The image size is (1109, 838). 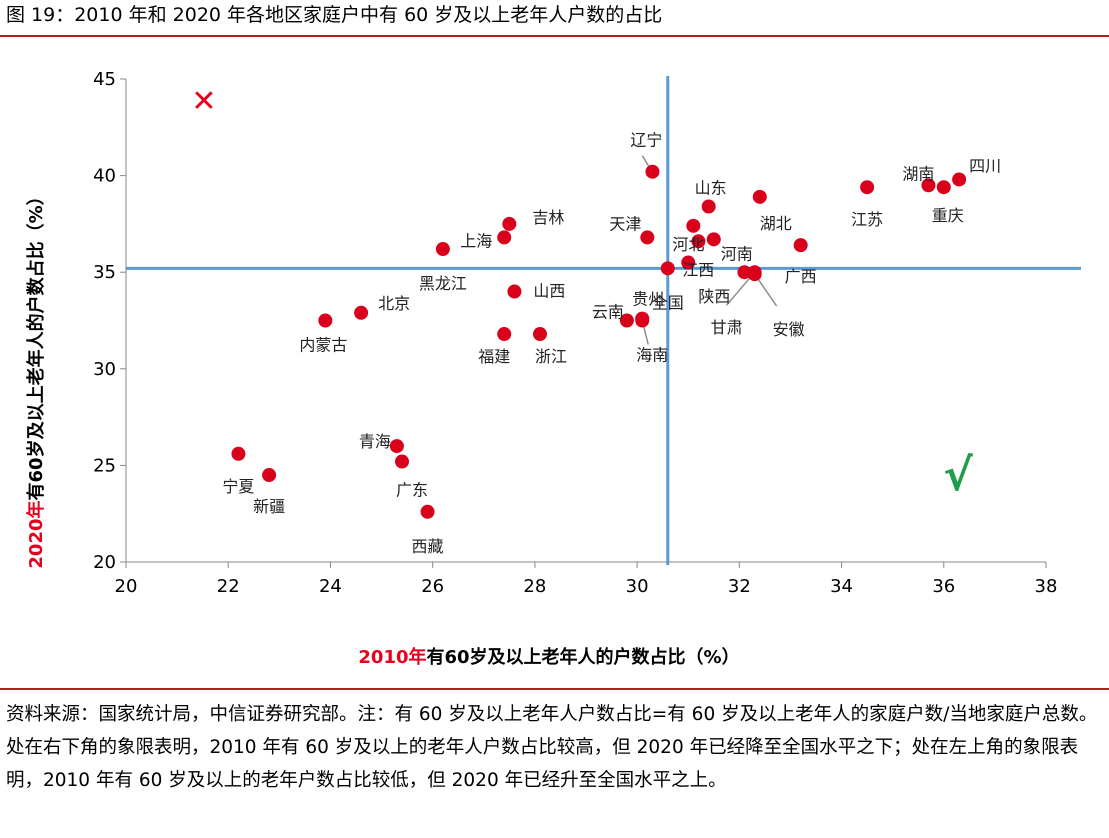 I want to click on point-label: 天津, so click(x=625, y=223).